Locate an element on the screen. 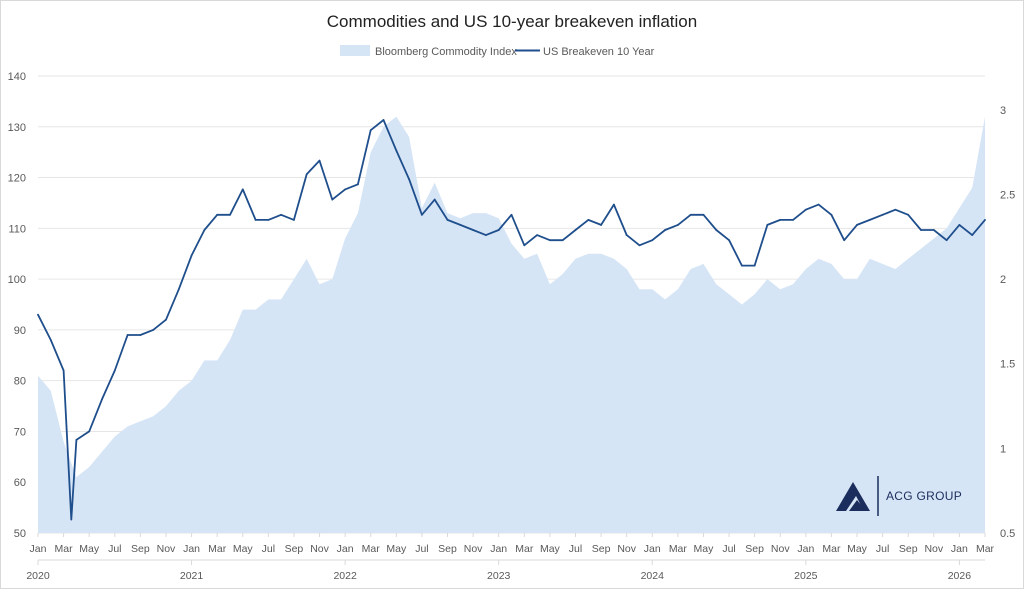 Image resolution: width=1024 pixels, height=594 pixels. left-axis: 50 60 70 80 90 100 110 120 130 140 is located at coordinates (17, 305).